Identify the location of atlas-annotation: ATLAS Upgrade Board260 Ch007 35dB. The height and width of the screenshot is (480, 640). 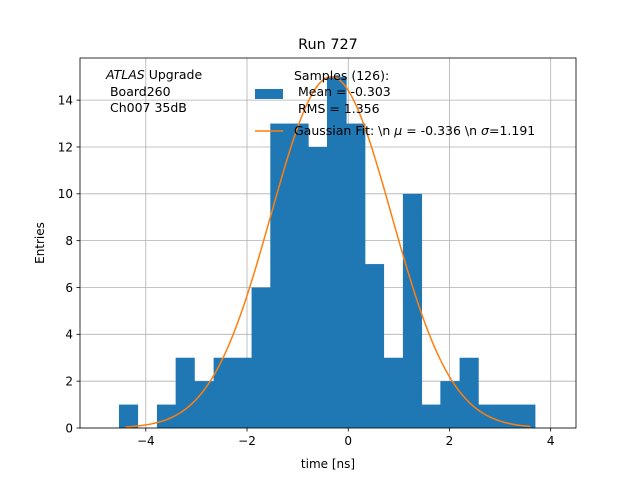
(153, 91).